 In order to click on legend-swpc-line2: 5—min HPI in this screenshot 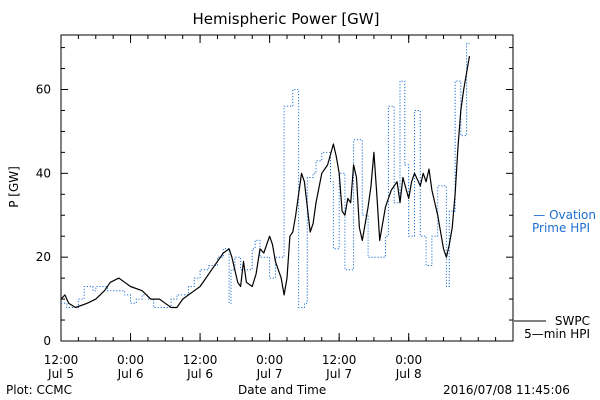, I will do `click(557, 334)`.